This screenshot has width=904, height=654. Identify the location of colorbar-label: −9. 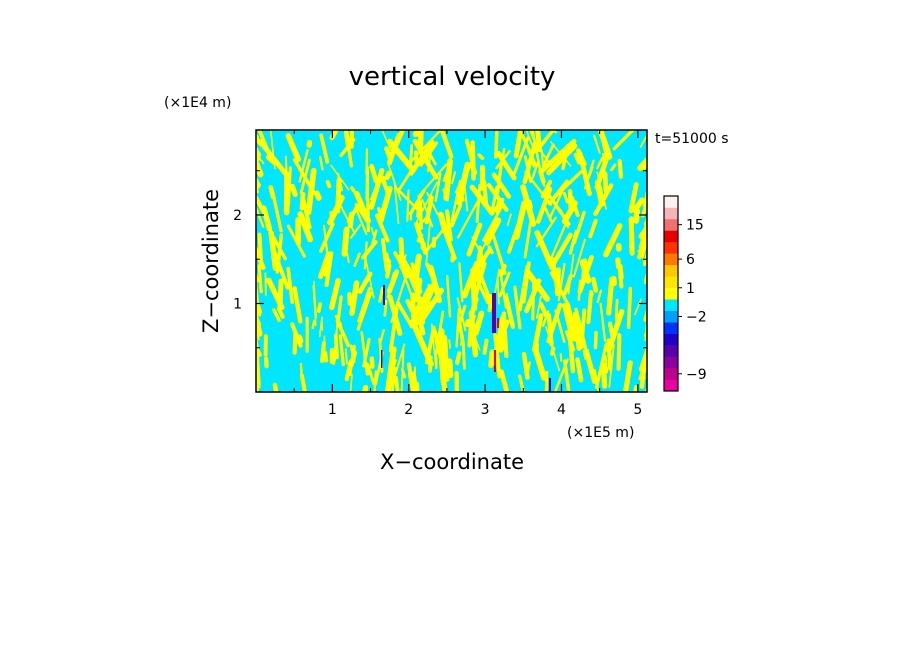
(696, 375).